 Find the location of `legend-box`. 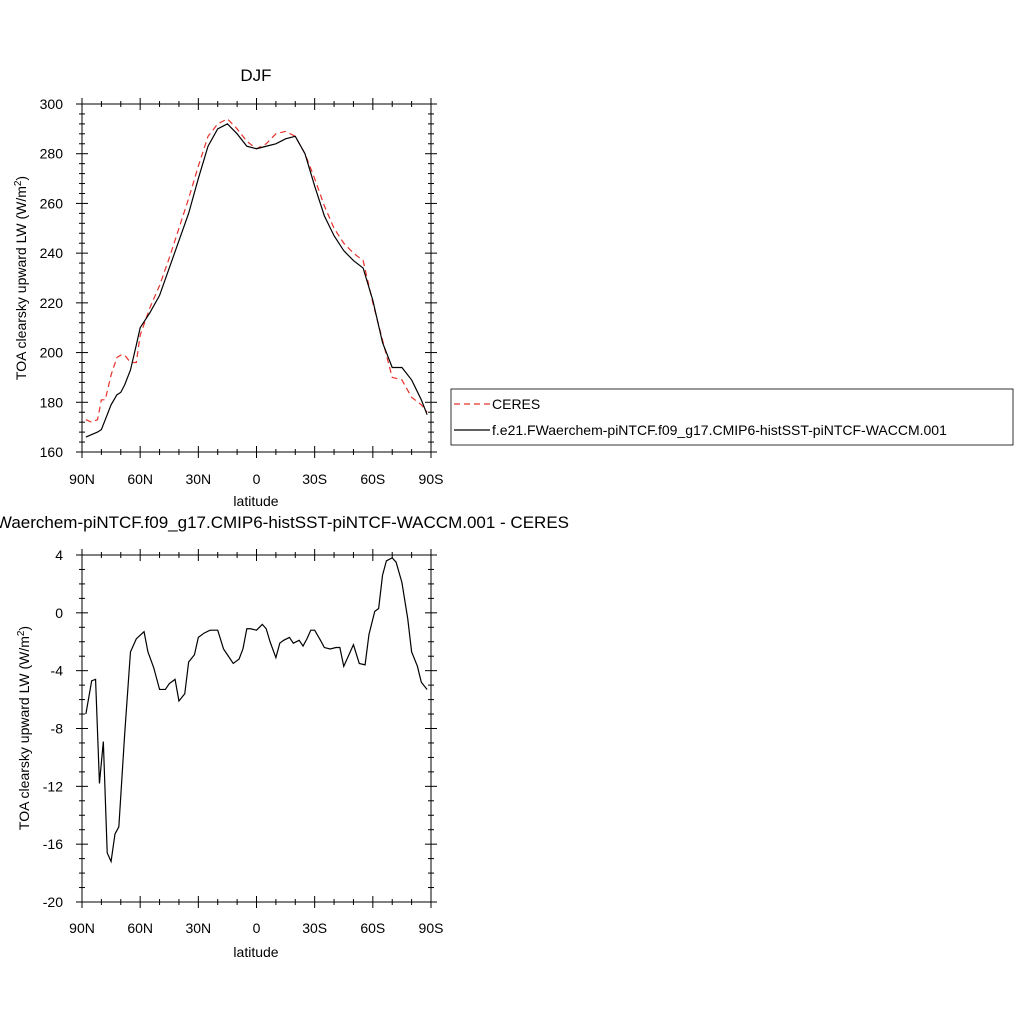

legend-box is located at coordinates (732, 417).